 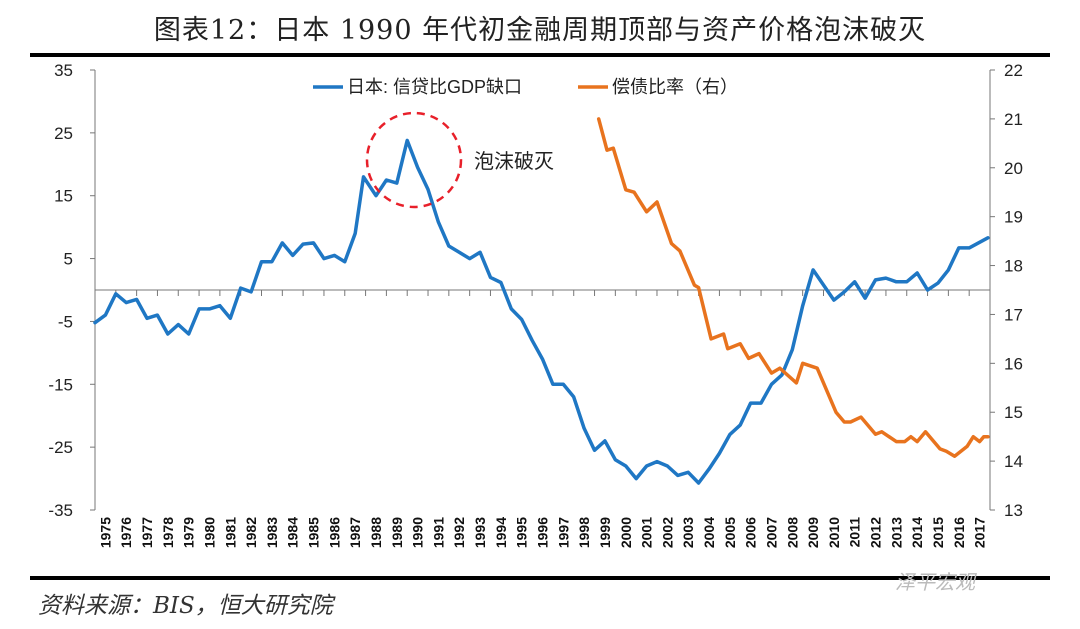 I want to click on watermark: 泽平宏观, so click(x=935, y=582).